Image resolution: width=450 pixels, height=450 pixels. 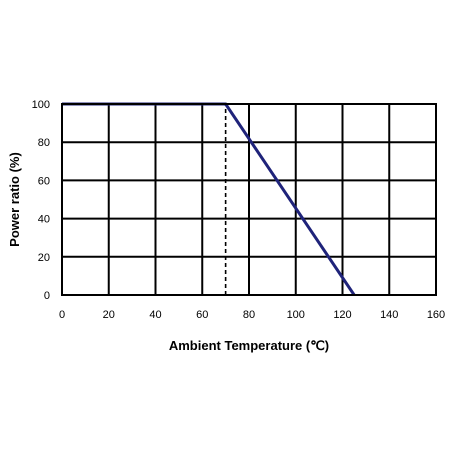 What do you see at coordinates (296, 315) in the screenshot?
I see `x-tick-label: 100` at bounding box center [296, 315].